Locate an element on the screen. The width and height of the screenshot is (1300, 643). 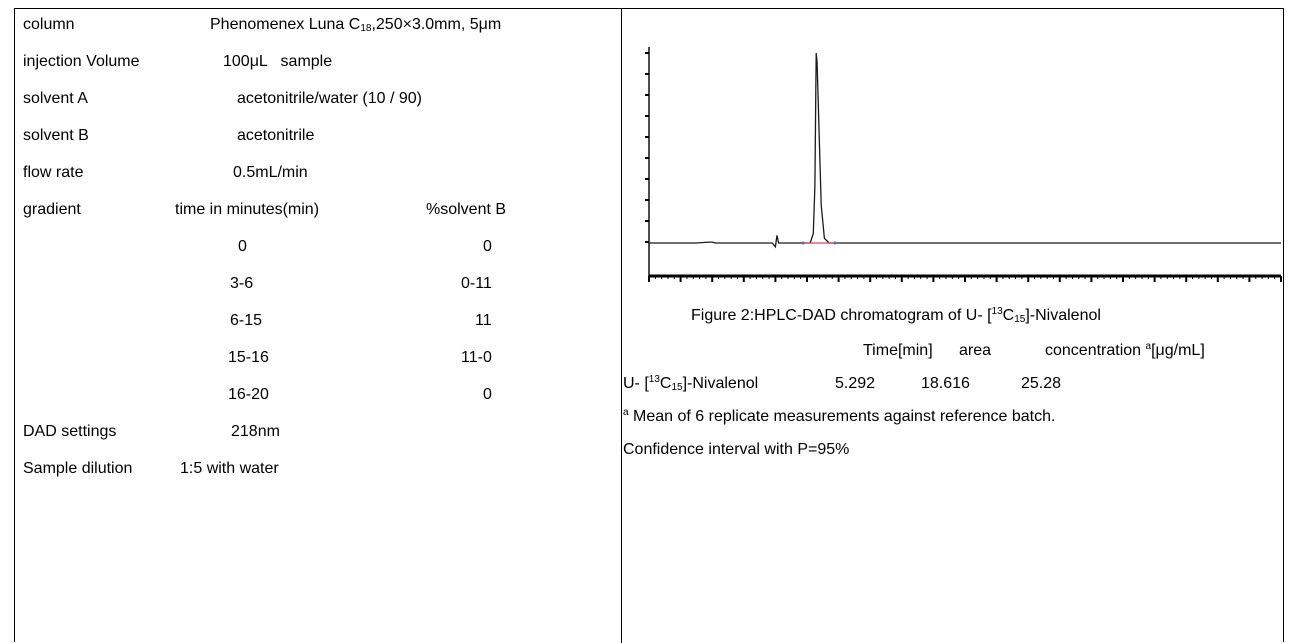
gradient-time-cell: 3-6 is located at coordinates (242, 283).